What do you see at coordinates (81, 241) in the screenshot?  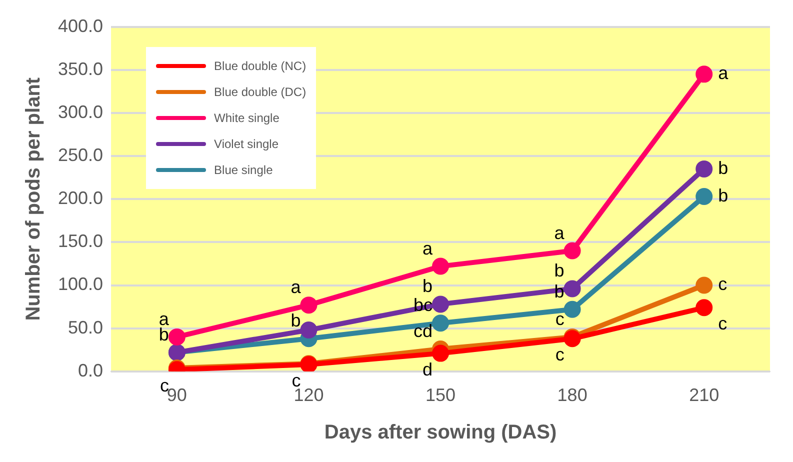 I see `y-tick-label: 150.0` at bounding box center [81, 241].